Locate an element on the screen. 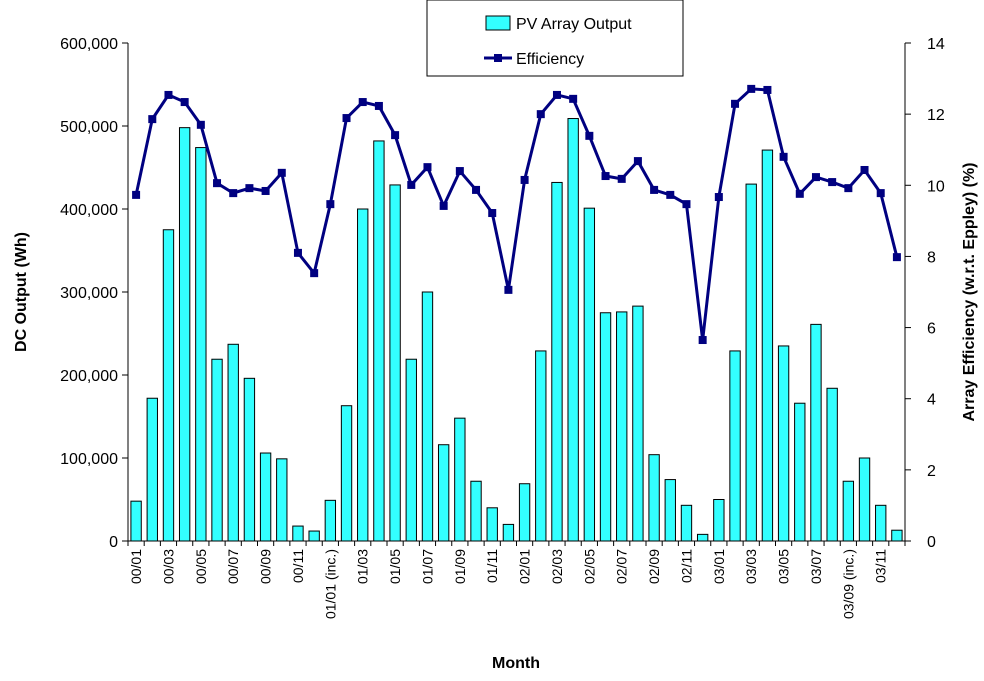  x-tick-label: 03/01 is located at coordinates (719, 566).